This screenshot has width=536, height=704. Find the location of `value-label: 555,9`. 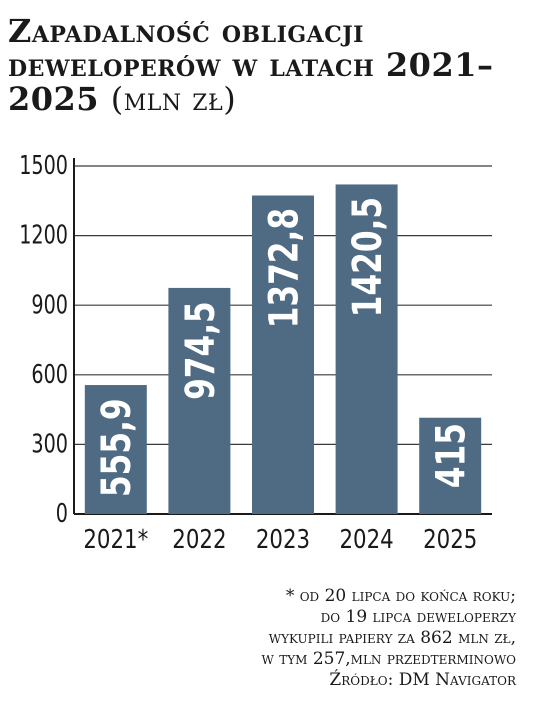

value-label: 555,9 is located at coordinates (118, 447).